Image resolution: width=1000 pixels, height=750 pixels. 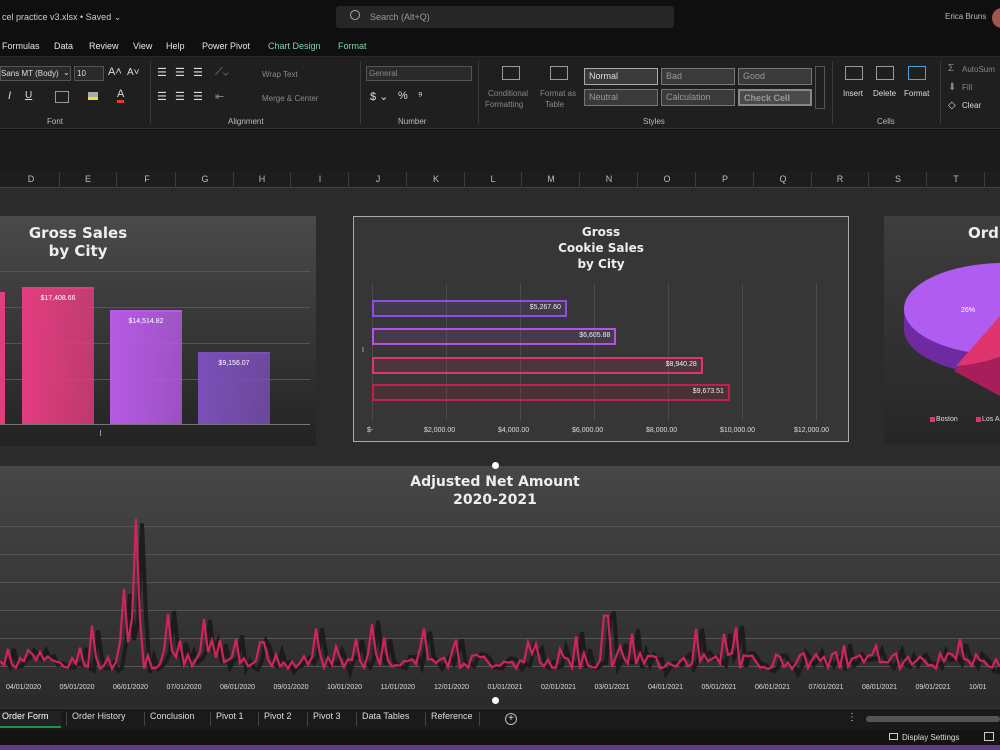 I want to click on more-options-icon: ⋮, so click(x=852, y=717).